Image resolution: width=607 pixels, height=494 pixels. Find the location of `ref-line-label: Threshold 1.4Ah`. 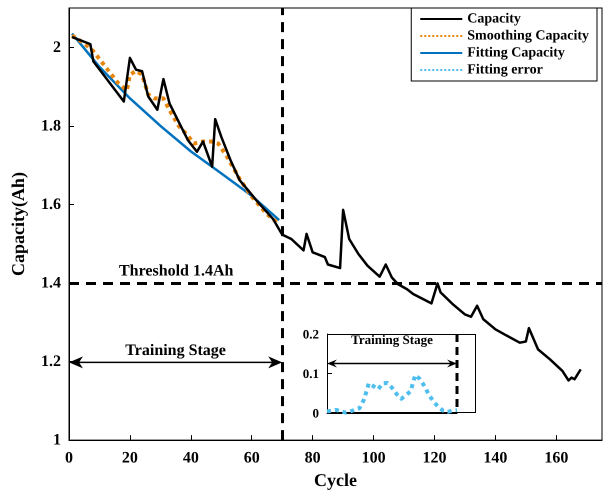

ref-line-label: Threshold 1.4Ah is located at coordinates (176, 271).